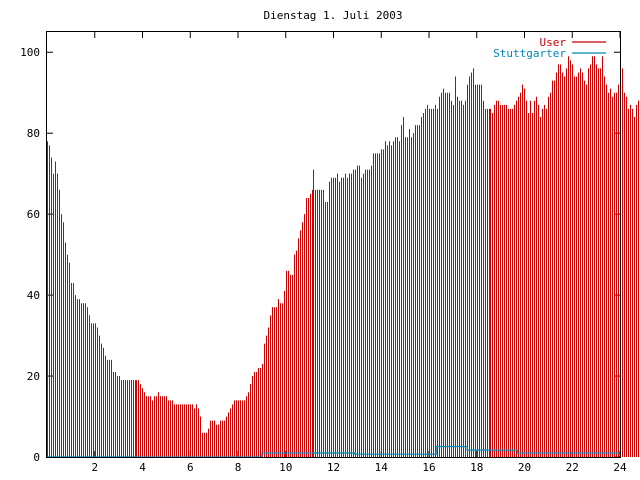  I want to click on x-tick-label: 14, so click(382, 467).